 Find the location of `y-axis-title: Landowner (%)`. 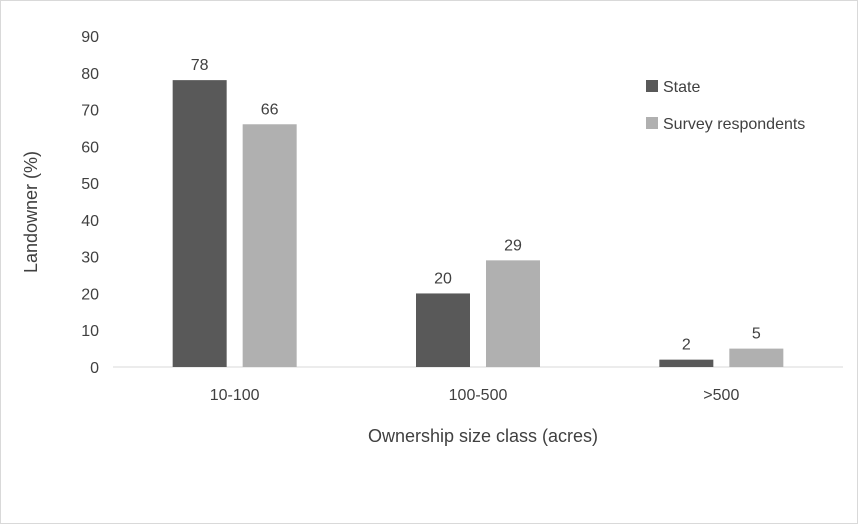

y-axis-title: Landowner (%) is located at coordinates (31, 212).